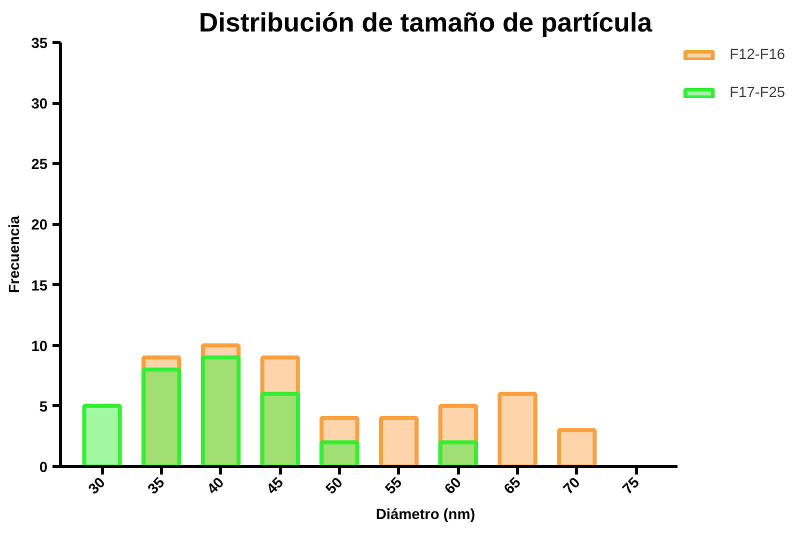  Describe the element at coordinates (216, 486) in the screenshot. I see `x-tick-label: 40` at that location.